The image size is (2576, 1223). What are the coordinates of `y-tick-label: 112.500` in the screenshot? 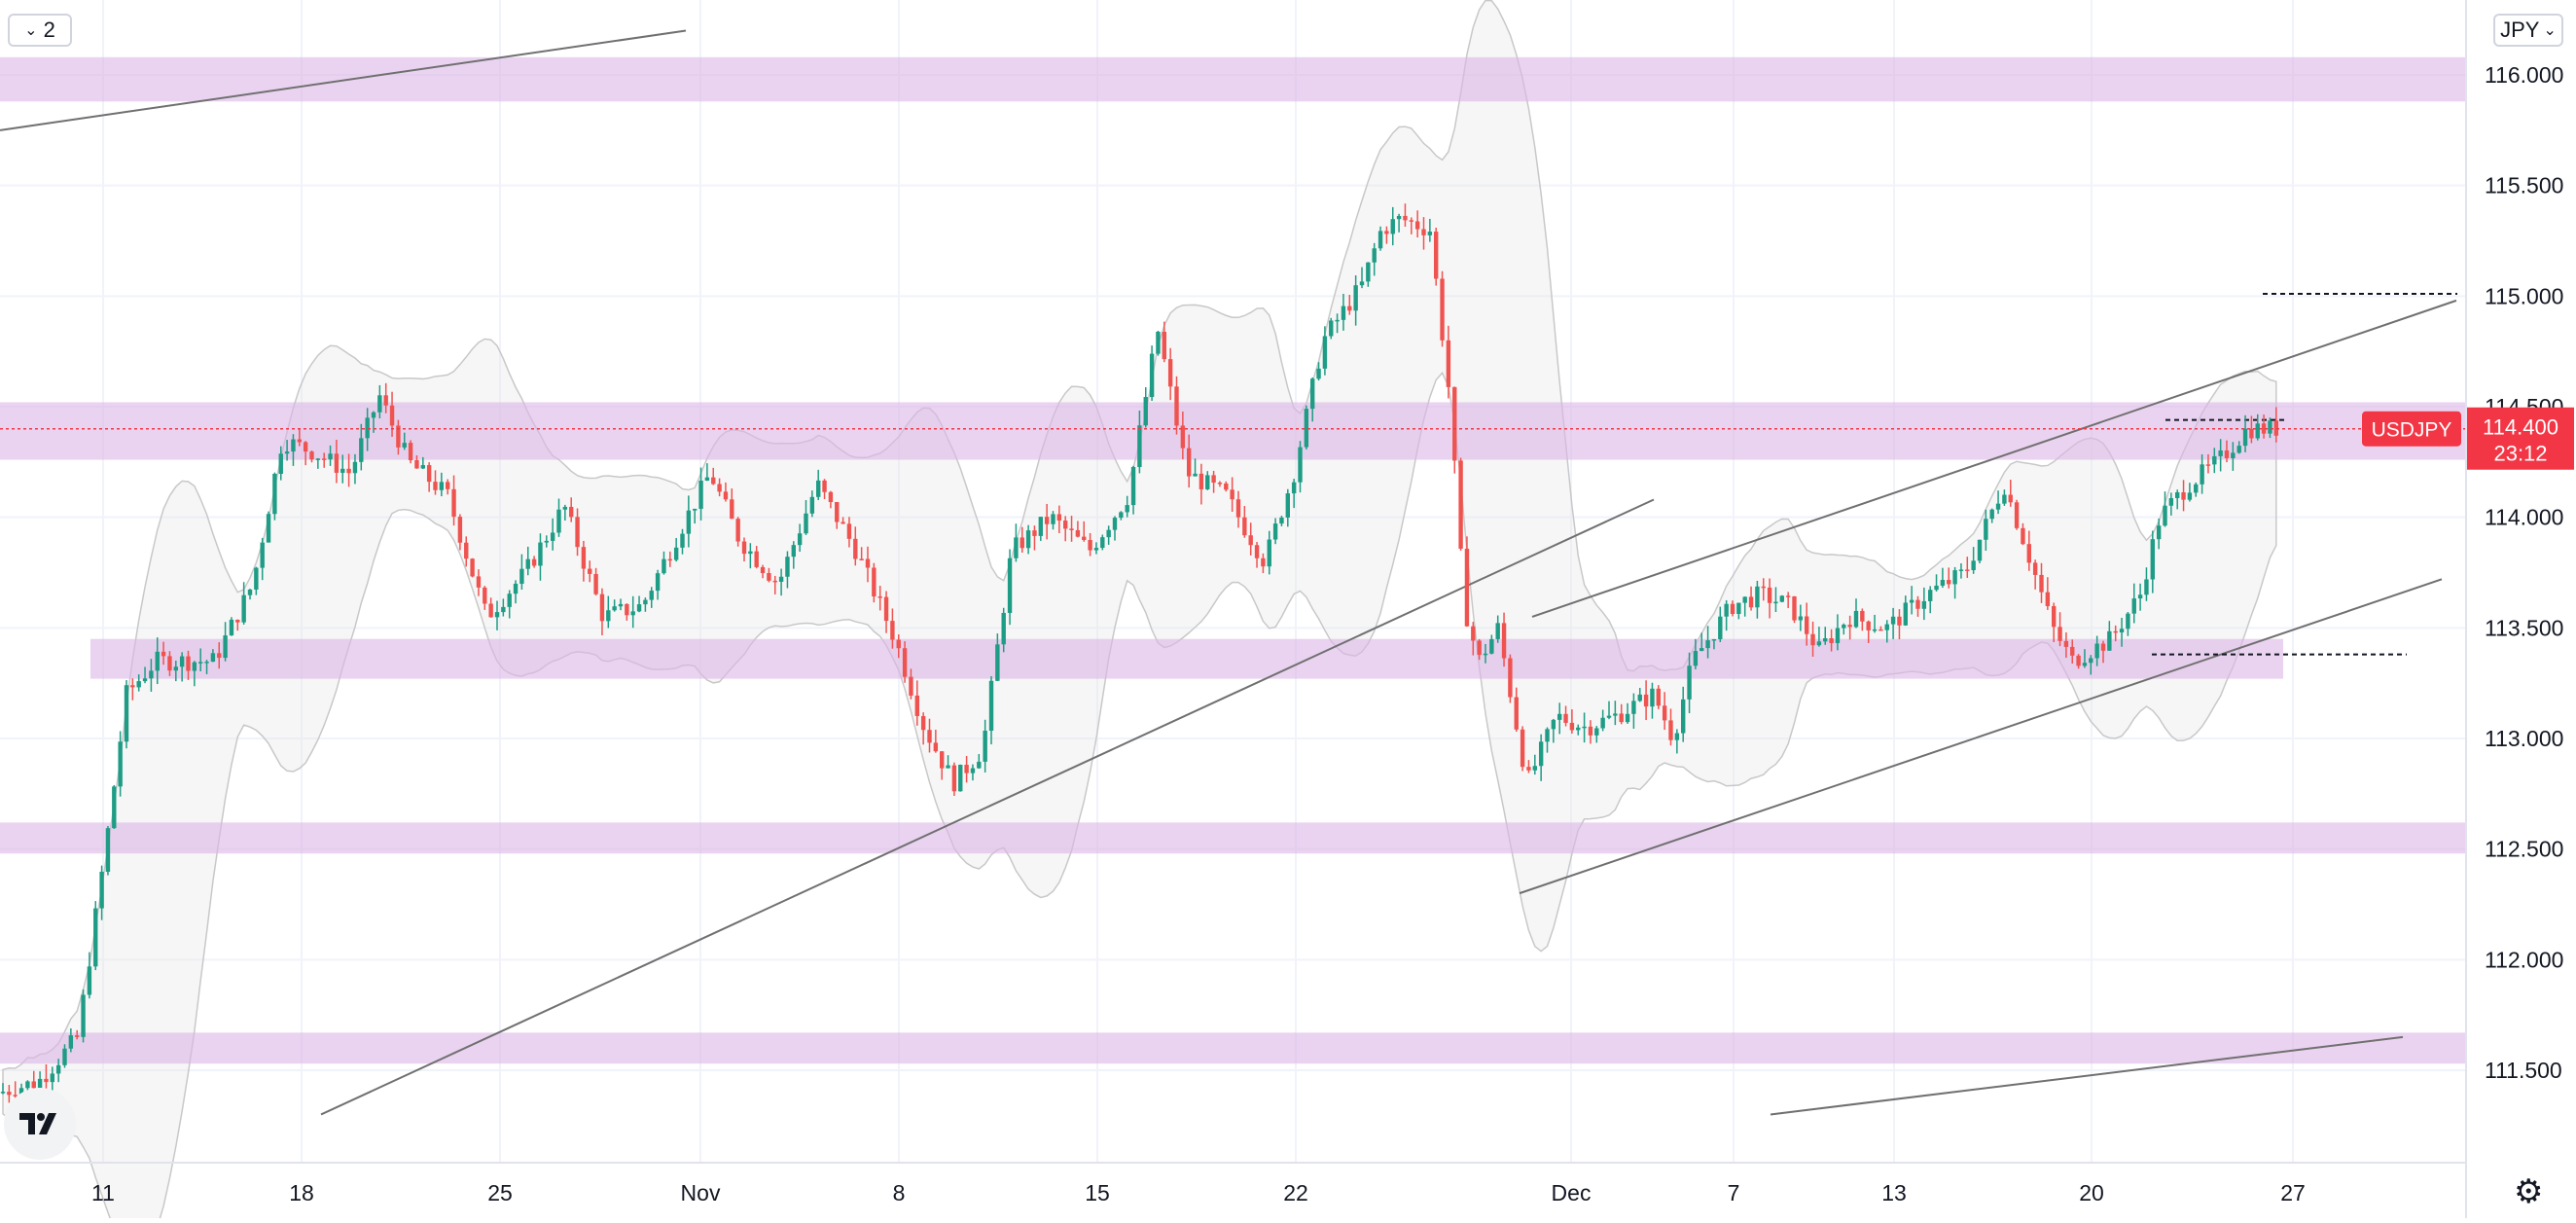 It's located at (2524, 849).